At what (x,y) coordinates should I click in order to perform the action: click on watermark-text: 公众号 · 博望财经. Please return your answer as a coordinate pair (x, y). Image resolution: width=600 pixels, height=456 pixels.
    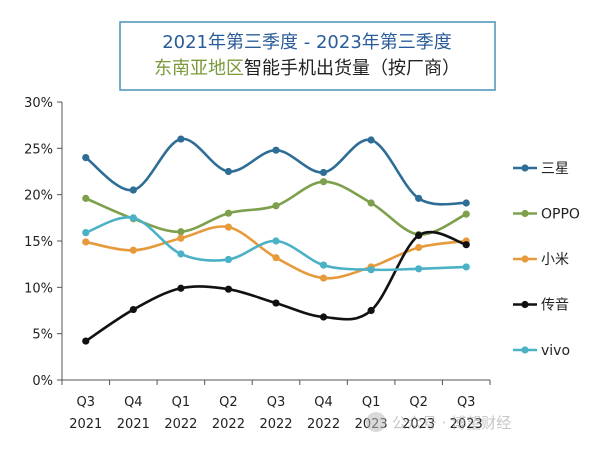
    Looking at the image, I should click on (451, 423).